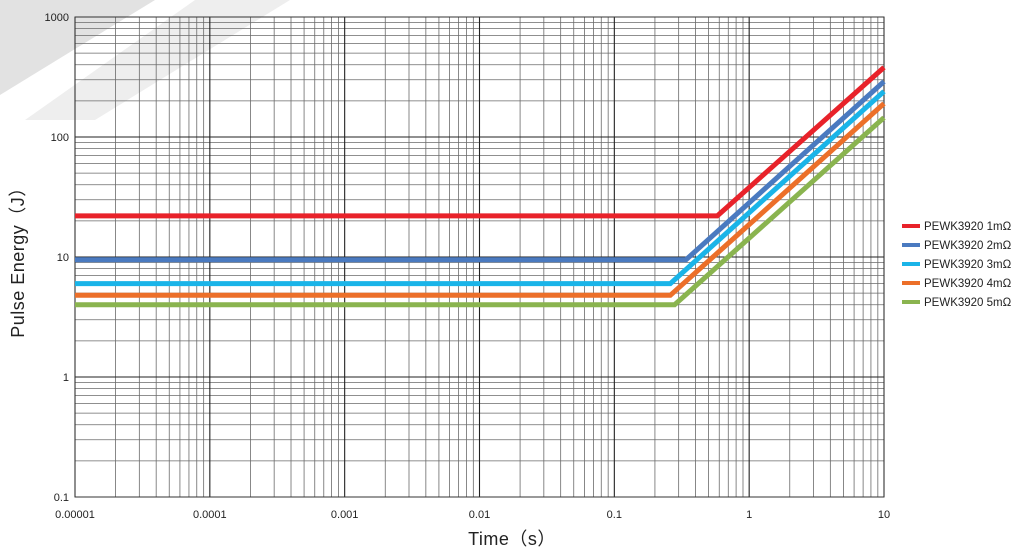  I want to click on y-tick-label: 0.1, so click(61, 498).